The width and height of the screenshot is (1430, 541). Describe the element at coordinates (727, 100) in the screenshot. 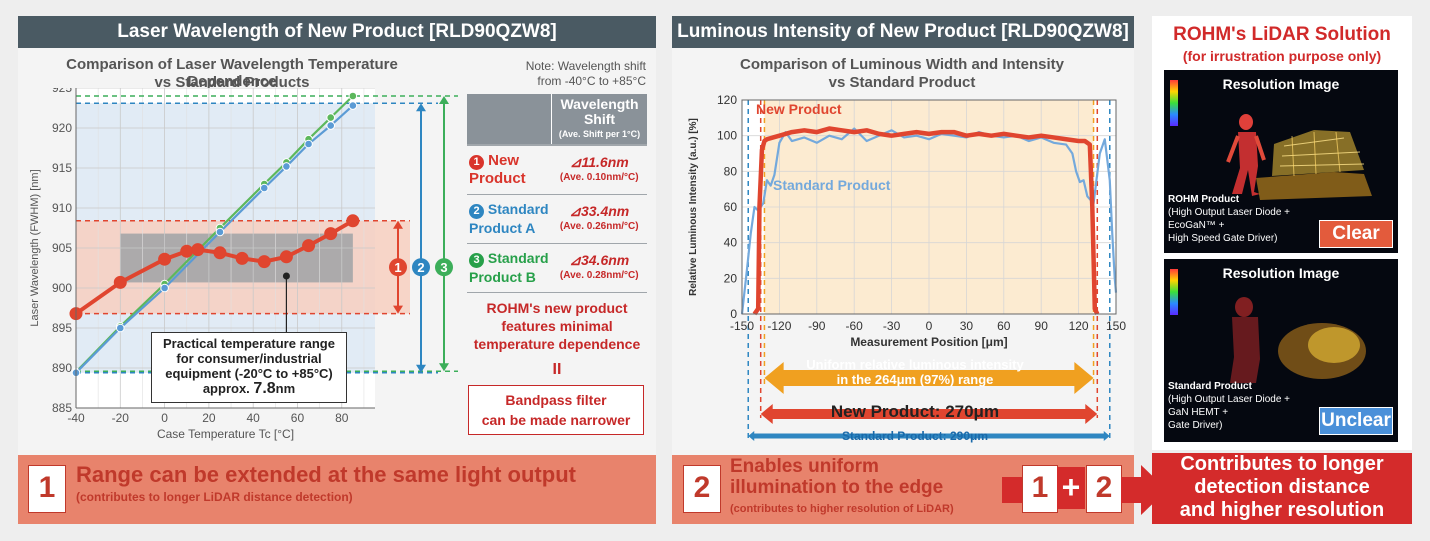

I see `y-tick-label: 120` at that location.